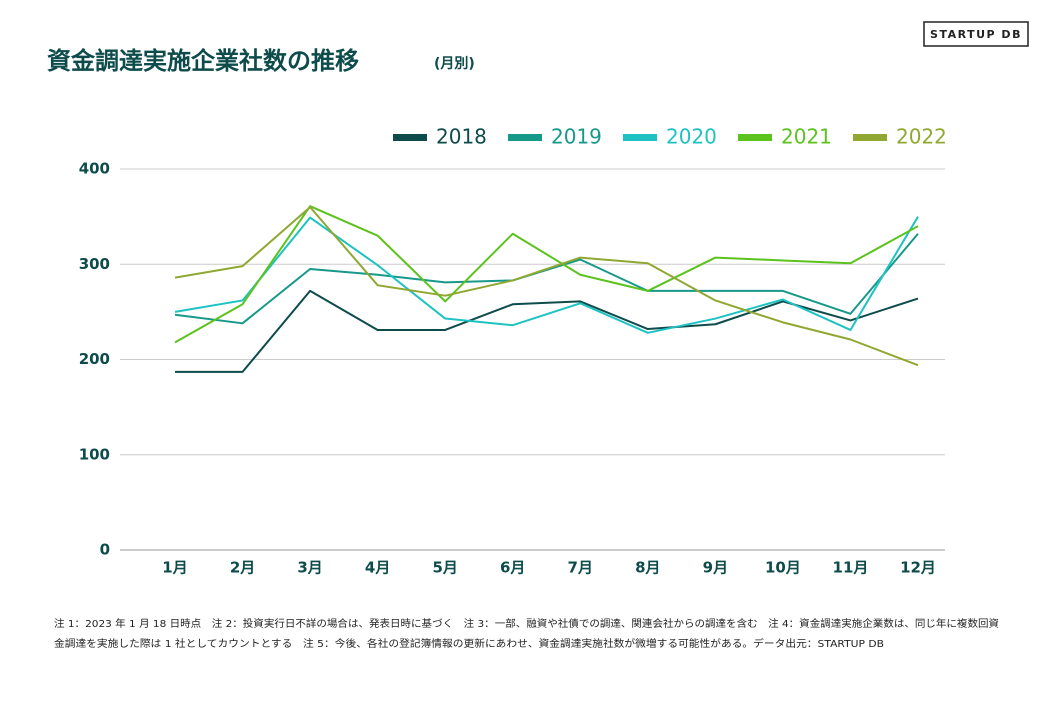  Describe the element at coordinates (105, 550) in the screenshot. I see `y-tick-label: 0` at that location.